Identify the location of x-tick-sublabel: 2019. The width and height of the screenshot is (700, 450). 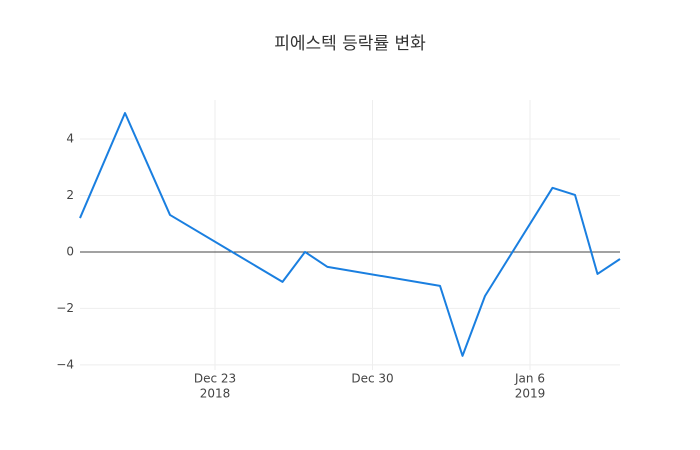
(530, 394).